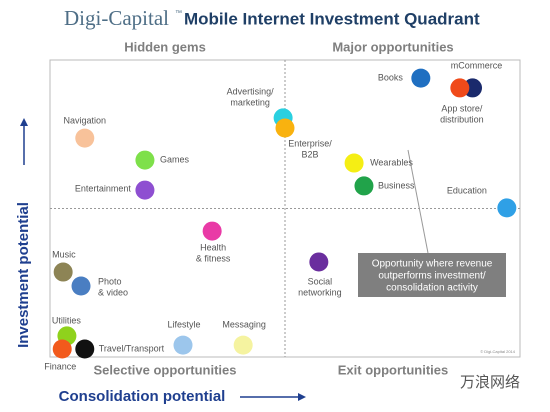  What do you see at coordinates (175, 159) in the screenshot?
I see `point-label: Games` at bounding box center [175, 159].